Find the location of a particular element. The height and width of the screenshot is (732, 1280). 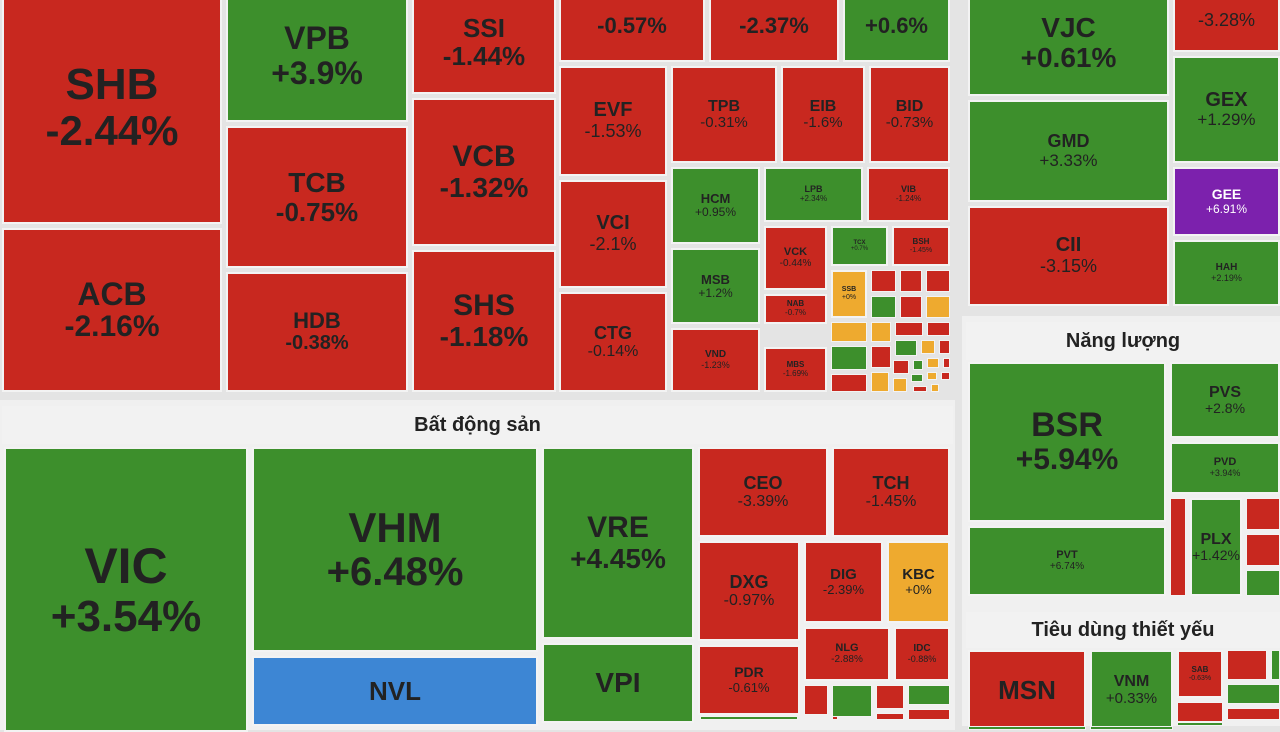

stock-tile: SAB -0.63% is located at coordinates (1200, 674).